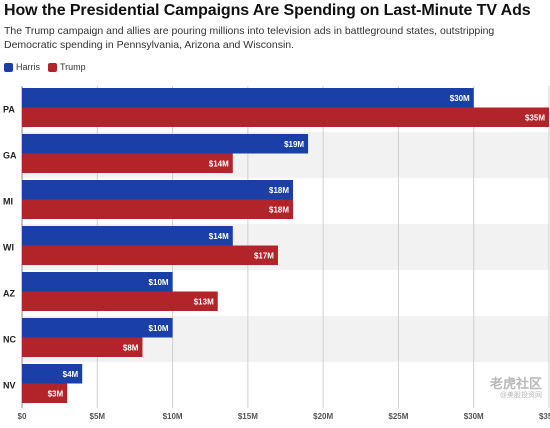  What do you see at coordinates (9, 340) in the screenshot?
I see `category-label: NC` at bounding box center [9, 340].